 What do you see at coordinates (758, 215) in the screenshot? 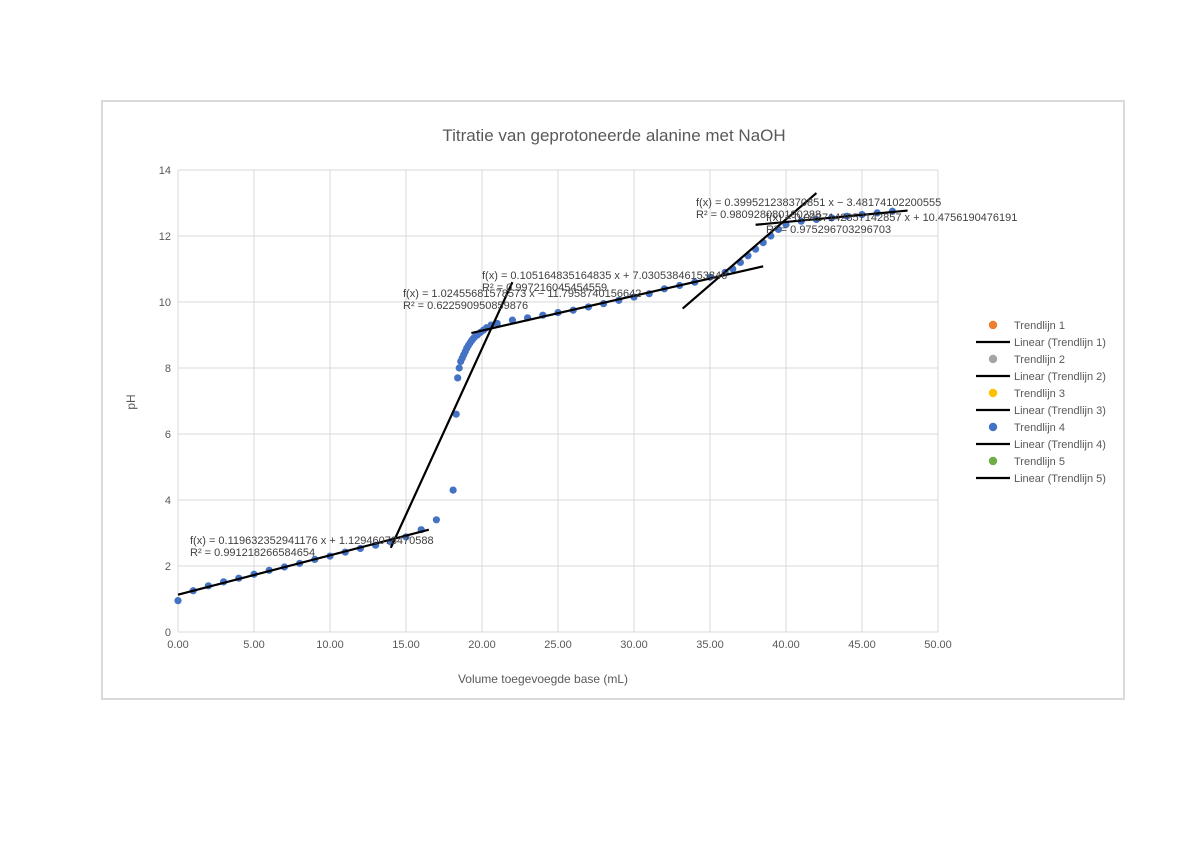
I see `trendline-r-squared: R² = 0.980928080190288` at bounding box center [758, 215].